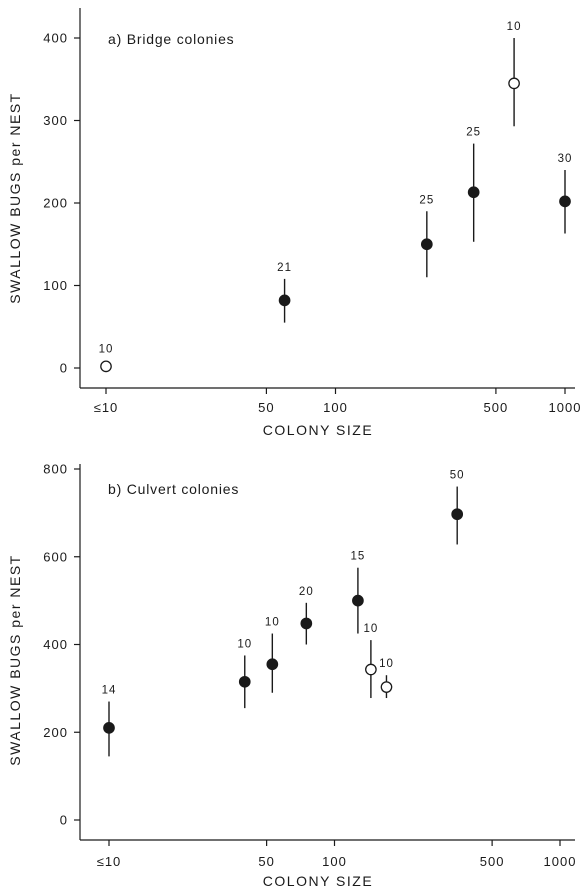 This screenshot has width=585, height=893. What do you see at coordinates (560, 861) in the screenshot?
I see `panel-b-x-tick-label: 1000` at bounding box center [560, 861].